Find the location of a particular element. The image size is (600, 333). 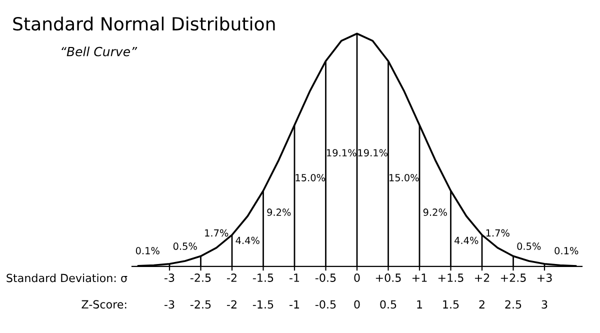

x-tick-label: -1.5 is located at coordinates (263, 278).